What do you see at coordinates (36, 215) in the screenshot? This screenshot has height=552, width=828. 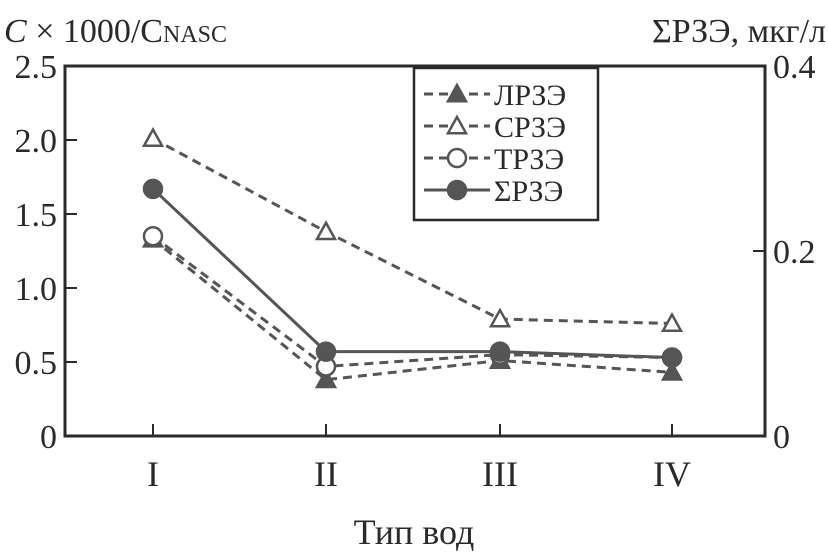 I see `y-left-tick-label: 1.5` at bounding box center [36, 215].